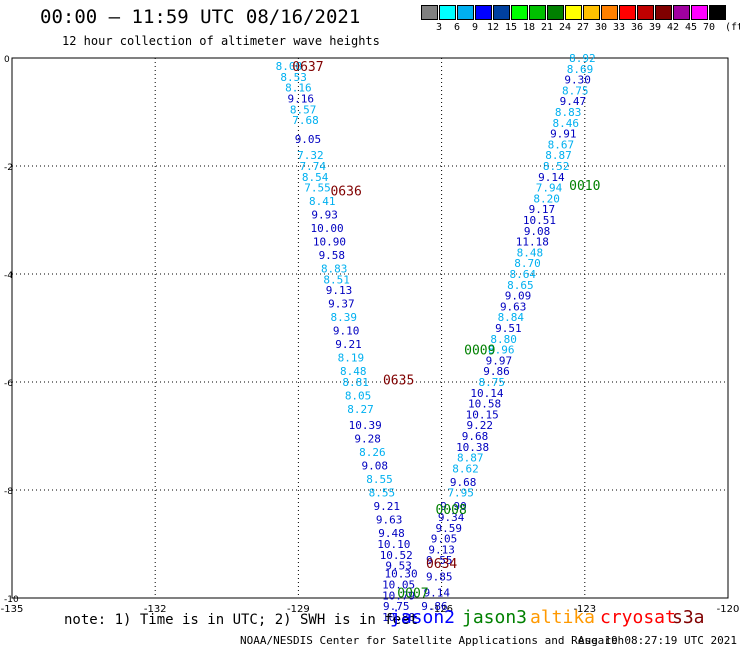 This screenshot has height=650, width=740. What do you see at coordinates (482, 414) in the screenshot?
I see `swh-value: 10.15` at bounding box center [482, 414].